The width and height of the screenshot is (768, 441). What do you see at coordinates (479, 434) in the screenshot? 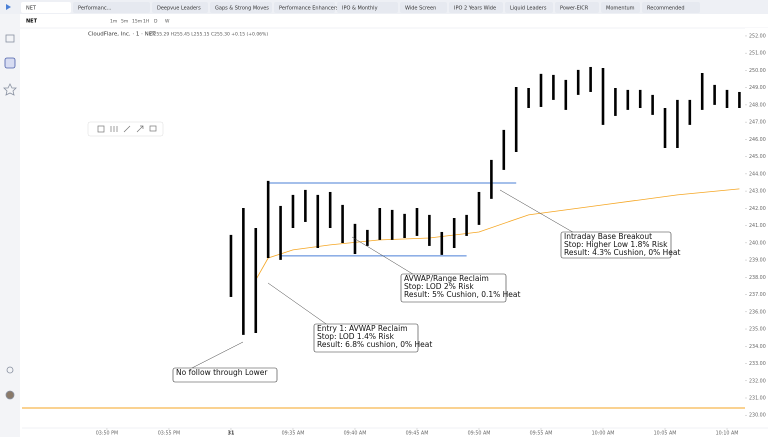
I see `x-tick-label: 09:50 AM` at bounding box center [479, 434].